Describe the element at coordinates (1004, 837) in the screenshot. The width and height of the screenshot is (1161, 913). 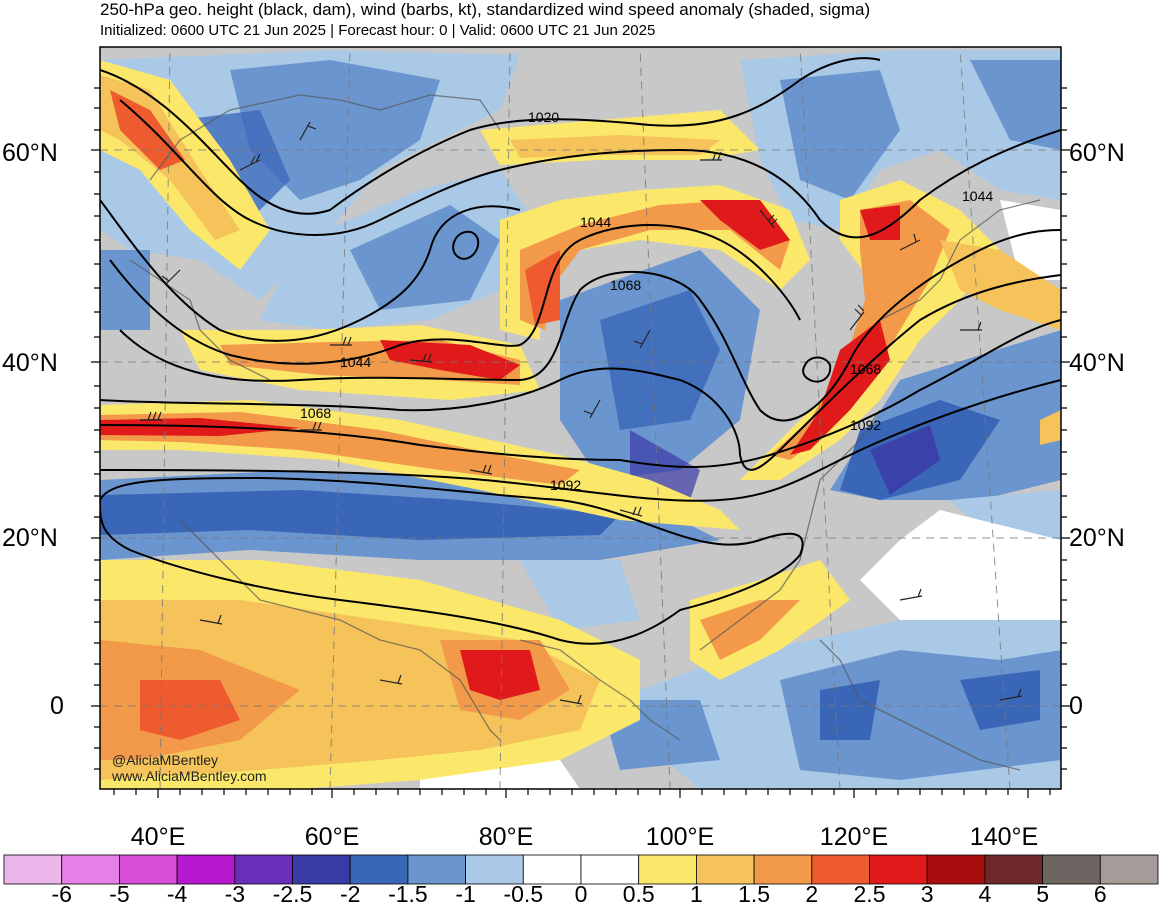
I see `lon-label-140e: 140°E` at that location.